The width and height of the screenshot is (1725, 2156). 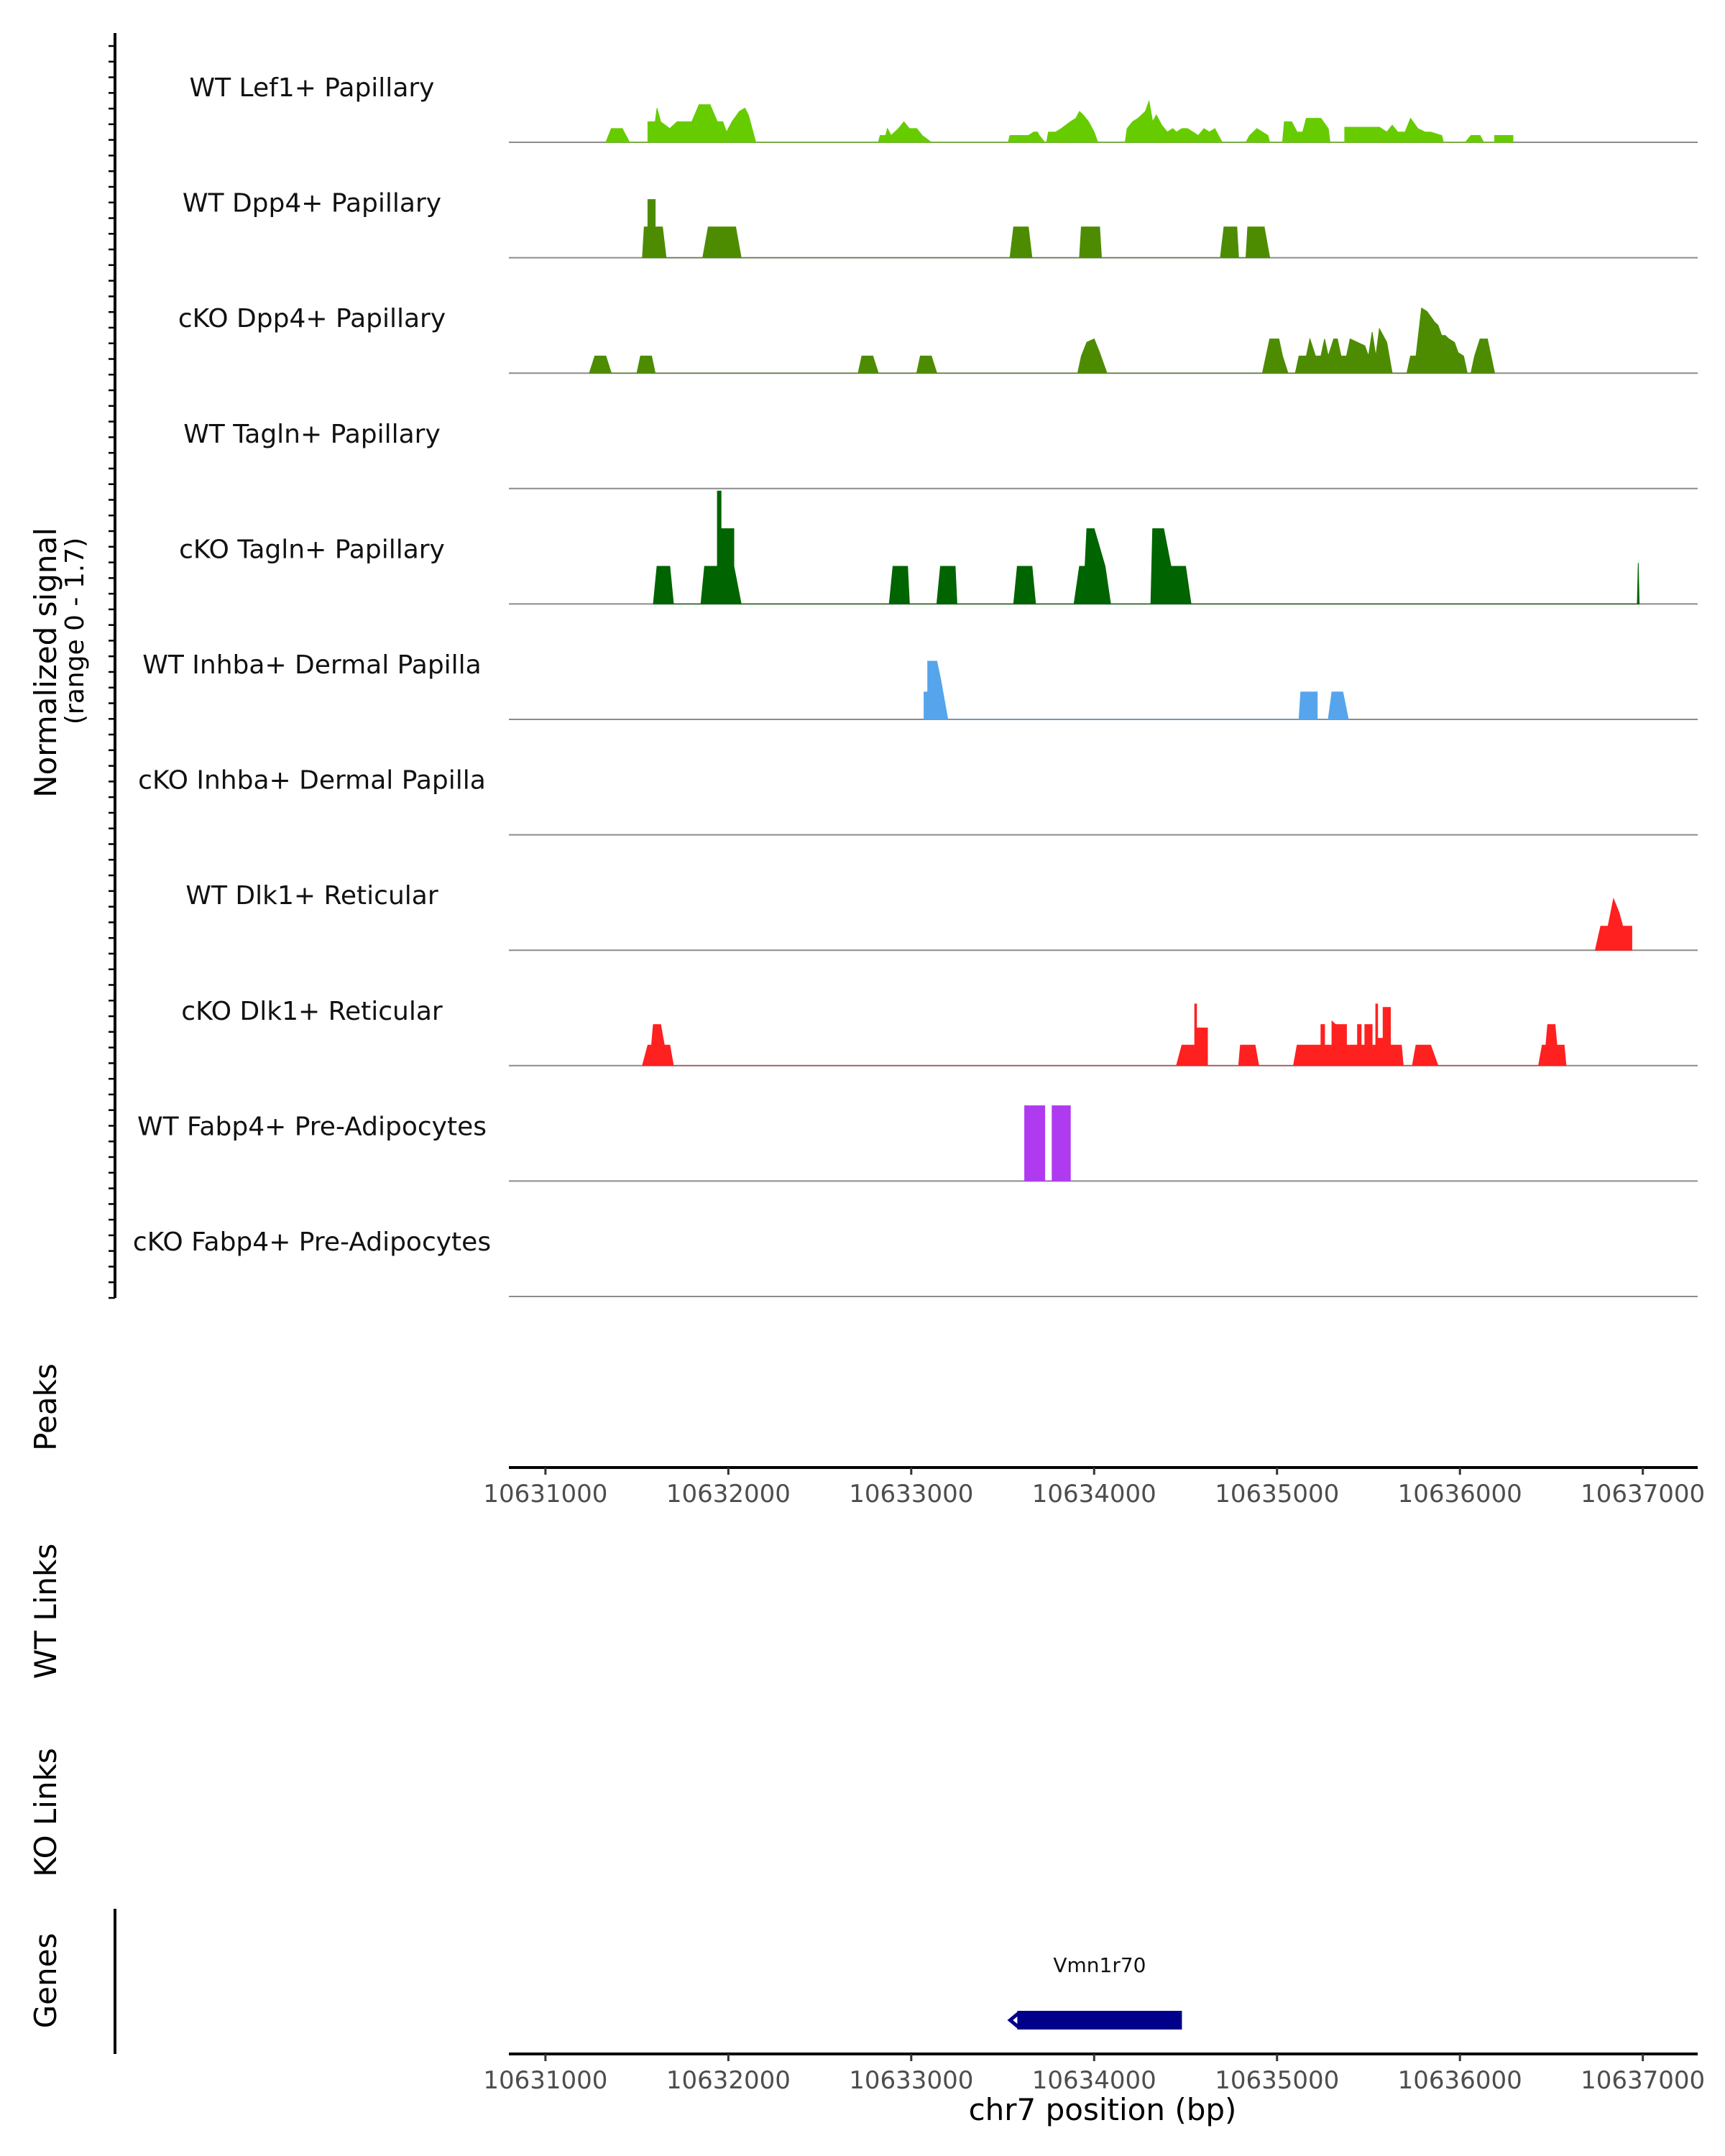 I want to click on track-label: WT Tagln+ Papillary, so click(x=312, y=434).